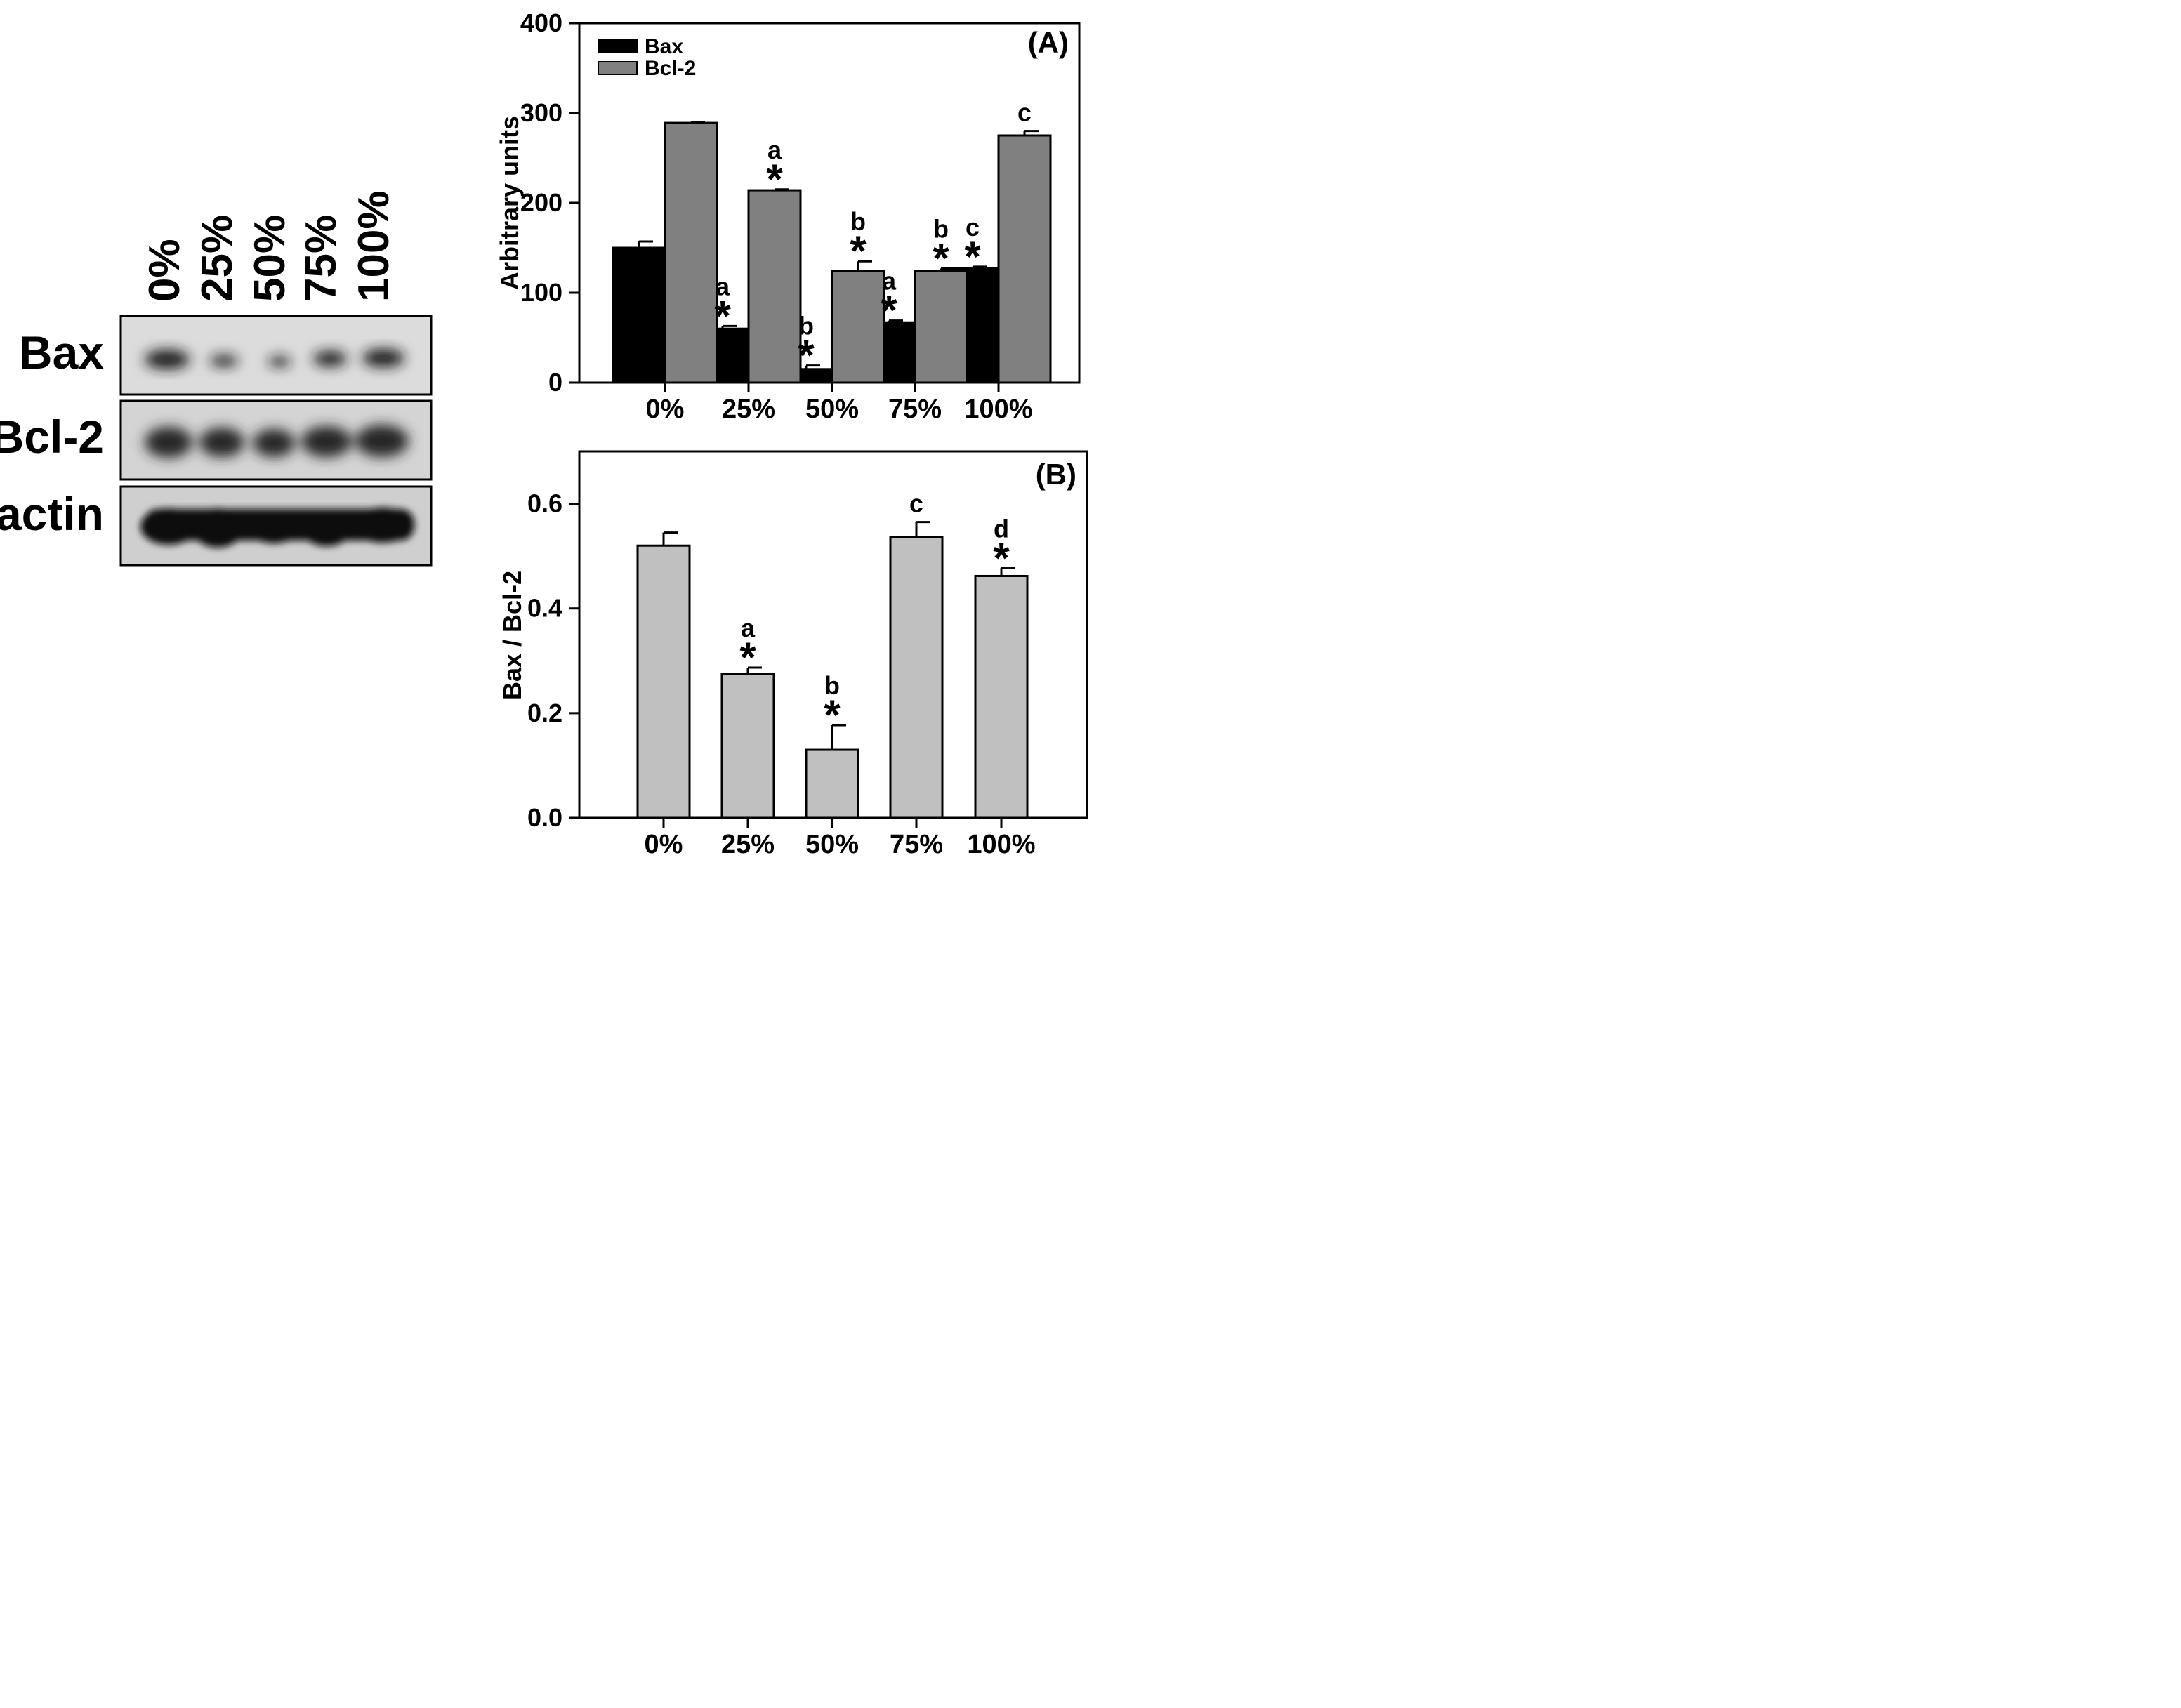 This screenshot has height=1708, width=2181. What do you see at coordinates (276, 440) in the screenshot?
I see `blot-strip-bcl2` at bounding box center [276, 440].